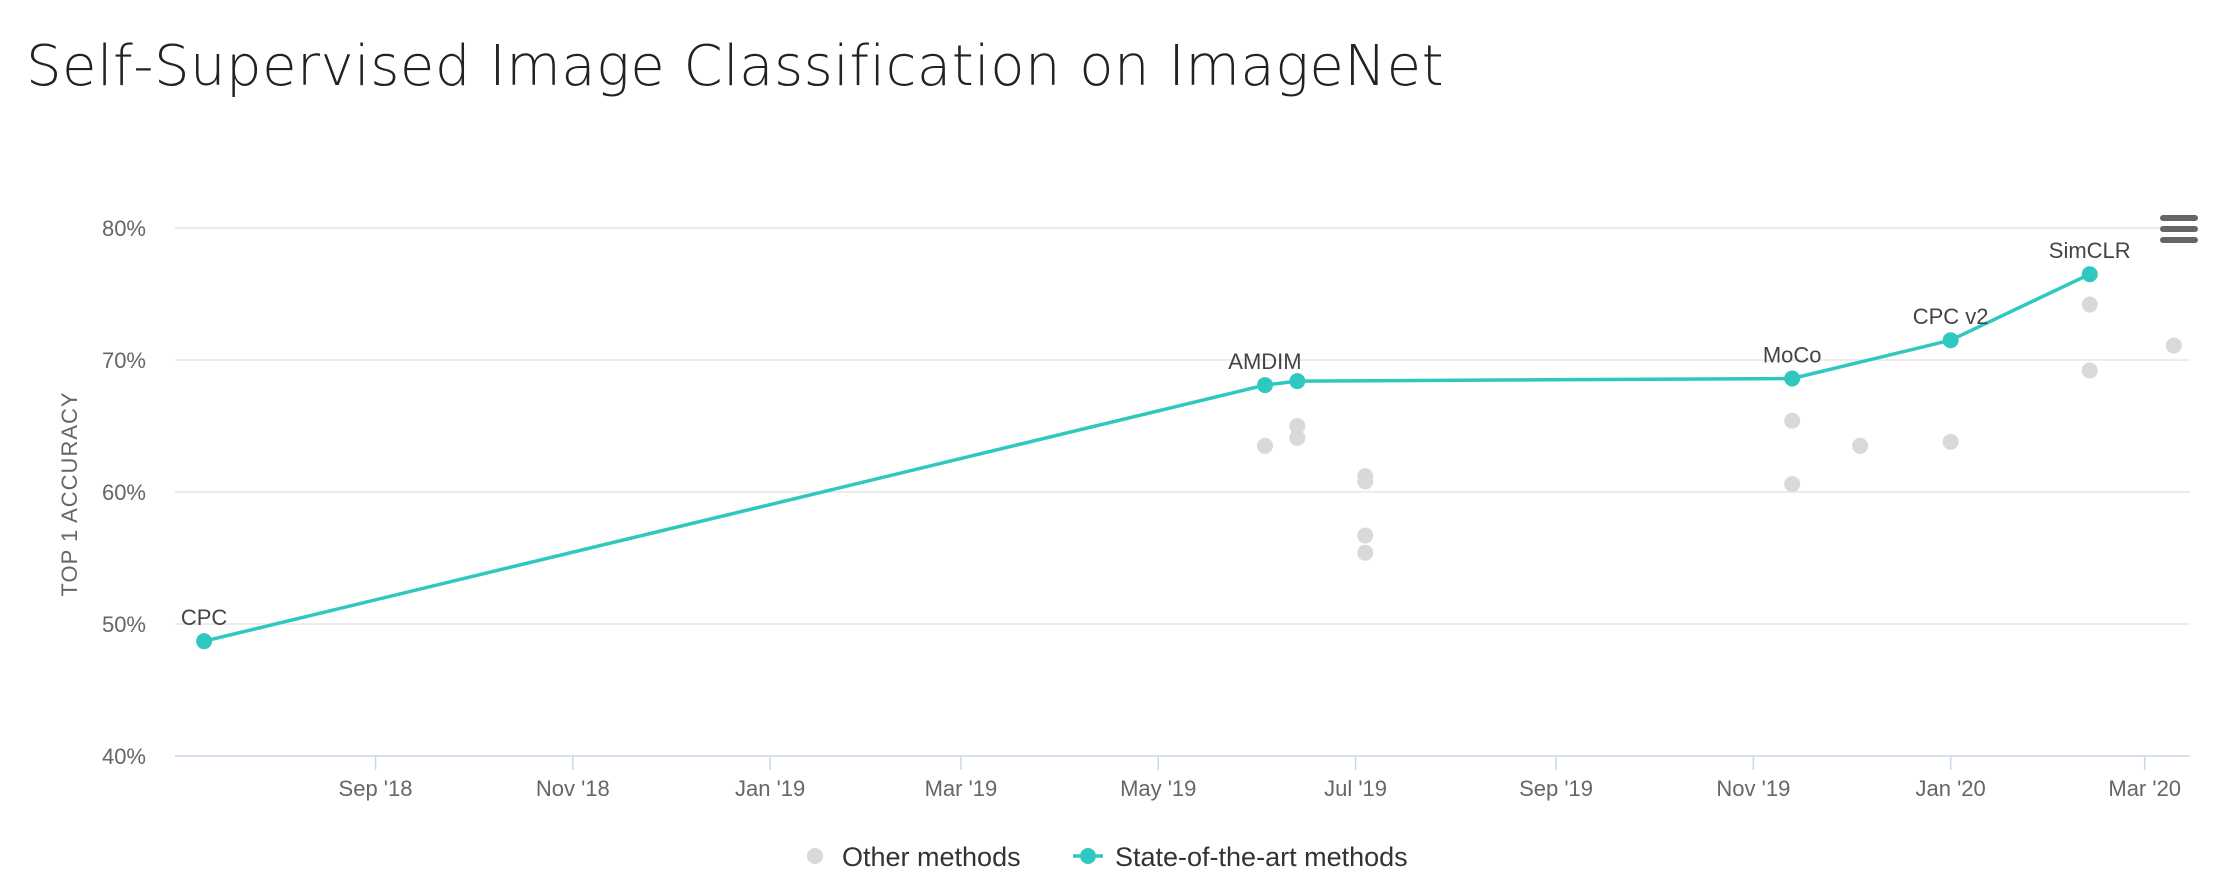 This screenshot has height=892, width=2238. What do you see at coordinates (124, 228) in the screenshot?
I see `y-tick-label: 80%` at bounding box center [124, 228].